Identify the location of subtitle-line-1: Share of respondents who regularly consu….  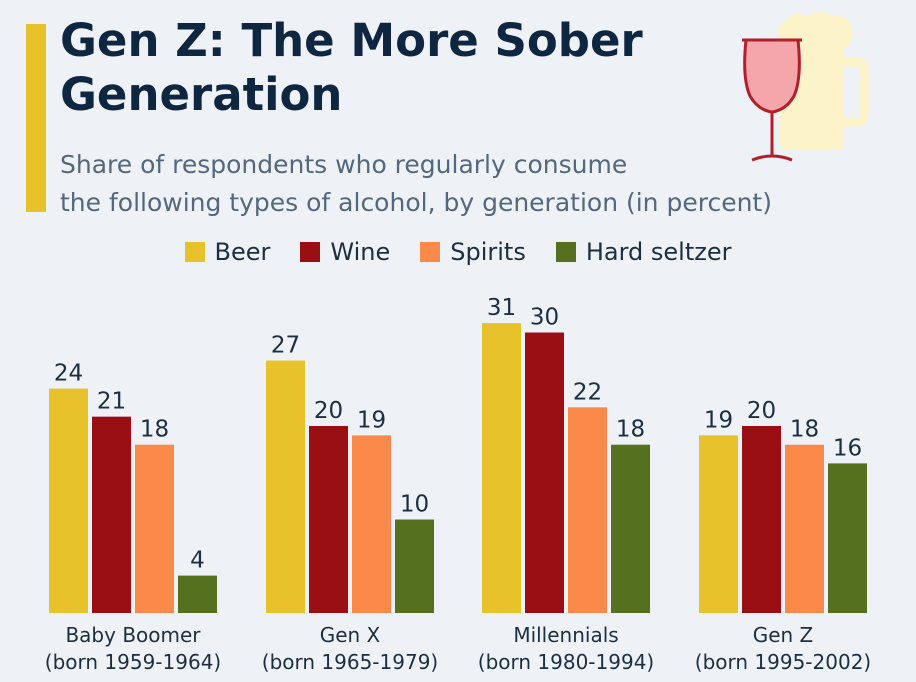
(344, 164).